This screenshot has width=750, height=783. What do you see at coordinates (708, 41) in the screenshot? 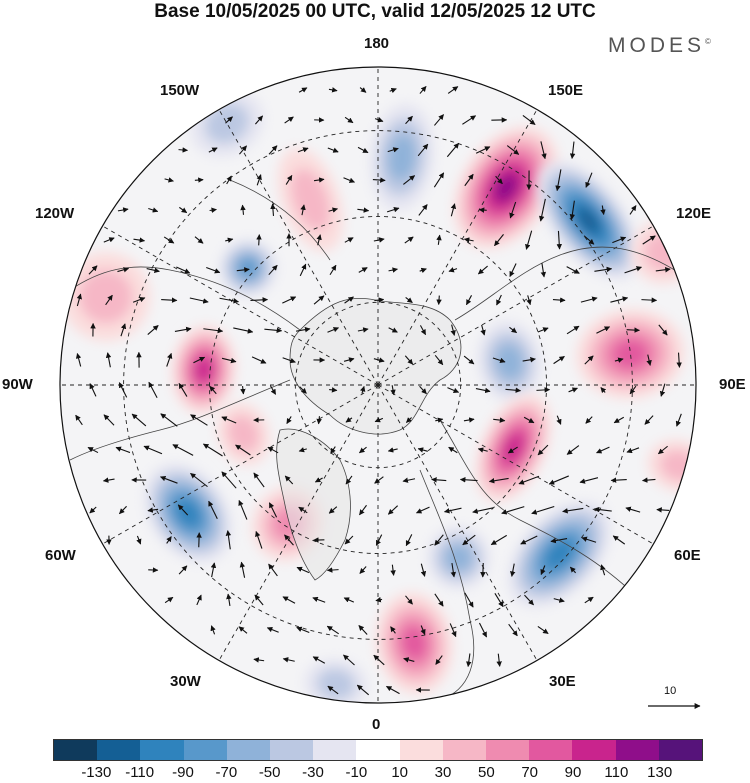
I see `brand-mark: ©` at bounding box center [708, 41].